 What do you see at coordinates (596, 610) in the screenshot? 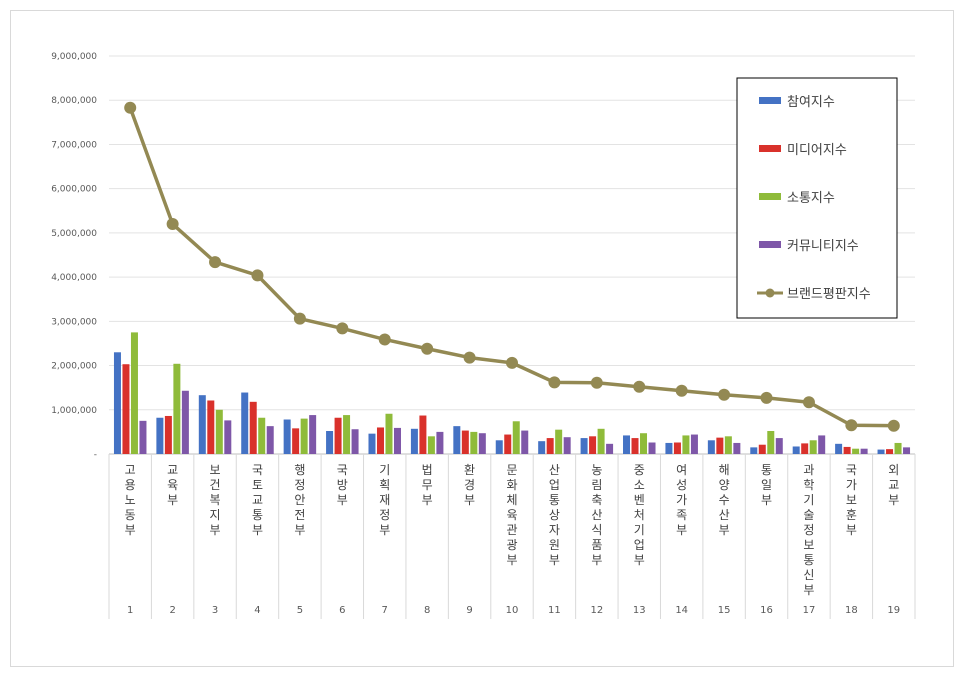
I see `x-rank-label: 12` at bounding box center [596, 610].